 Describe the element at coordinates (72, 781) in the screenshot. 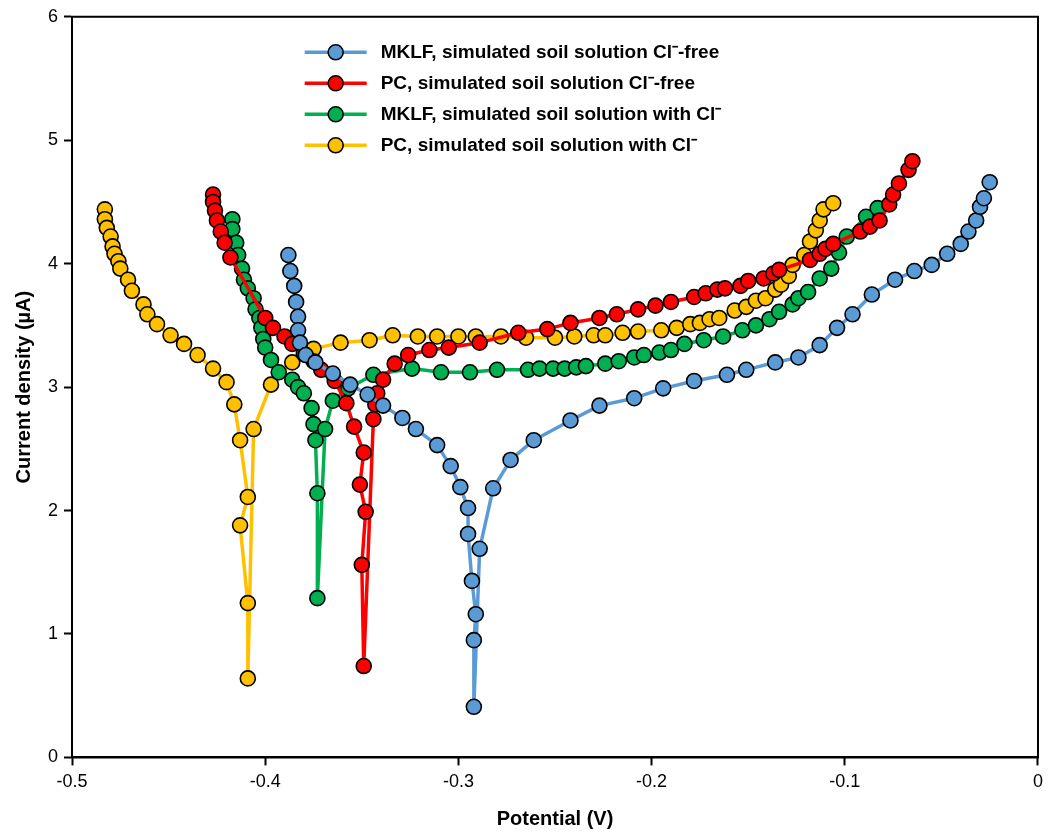

I see `x-tick-label: -0.5` at that location.